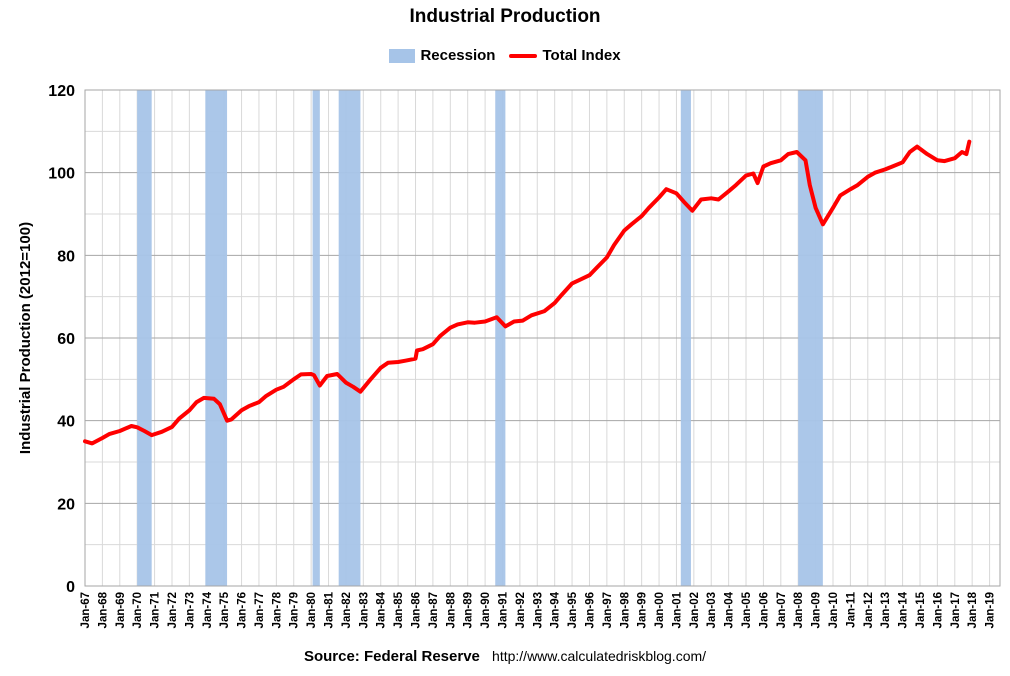 This screenshot has height=676, width=1010. What do you see at coordinates (312, 610) in the screenshot?
I see `x-tick-label: Jan-80` at bounding box center [312, 610].